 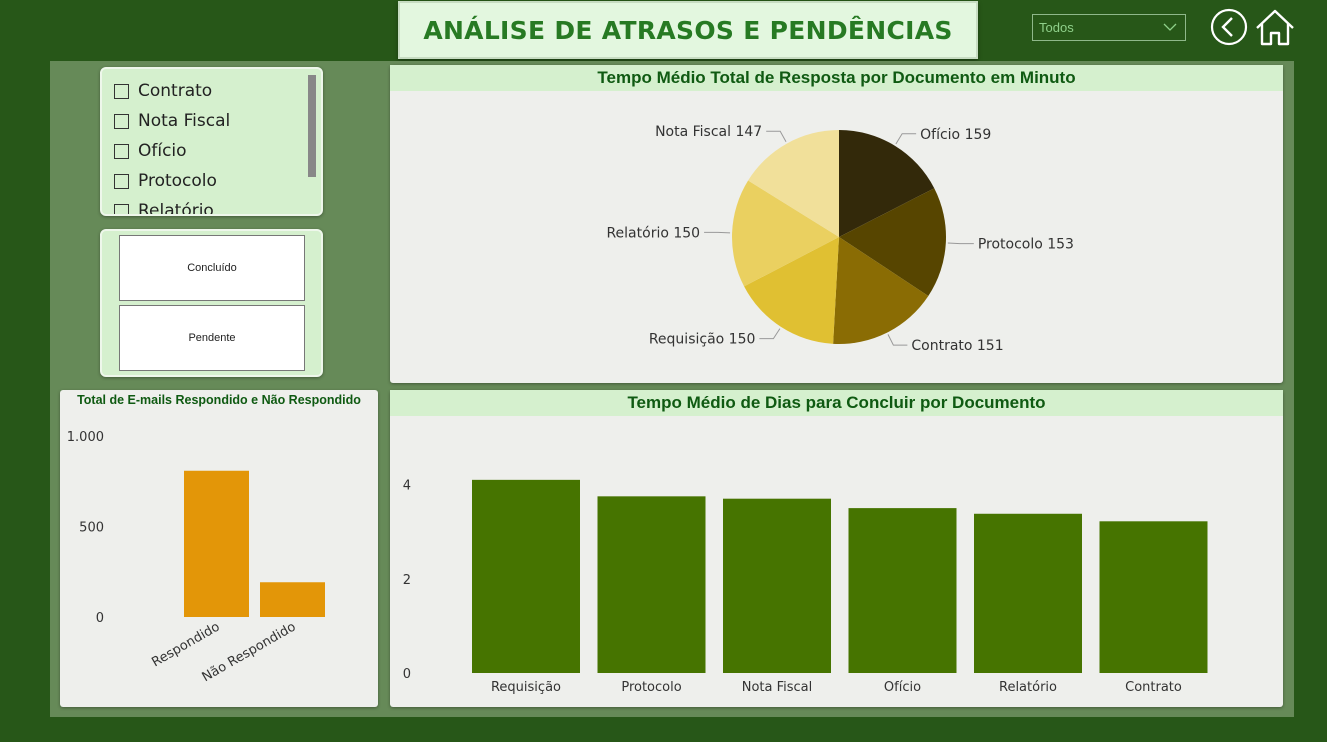 I want to click on home-icon, so click(x=1275, y=28).